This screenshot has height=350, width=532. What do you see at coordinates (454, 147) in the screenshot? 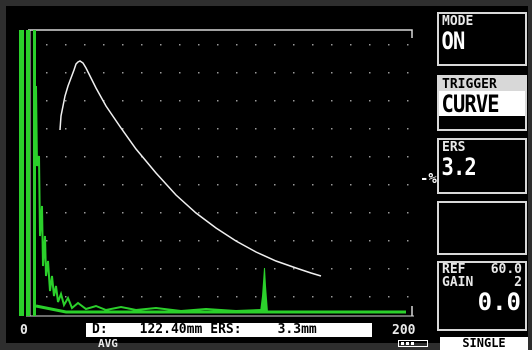
I see `ers-label: ERS` at bounding box center [454, 147].